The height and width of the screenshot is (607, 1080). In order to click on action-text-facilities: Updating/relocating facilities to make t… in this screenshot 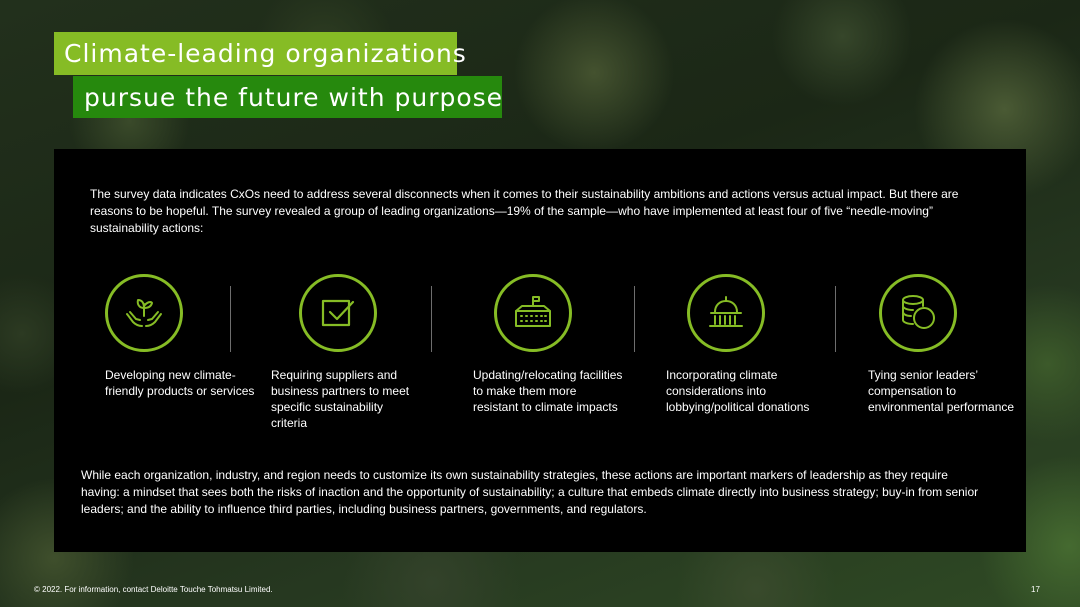, I will do `click(548, 391)`.